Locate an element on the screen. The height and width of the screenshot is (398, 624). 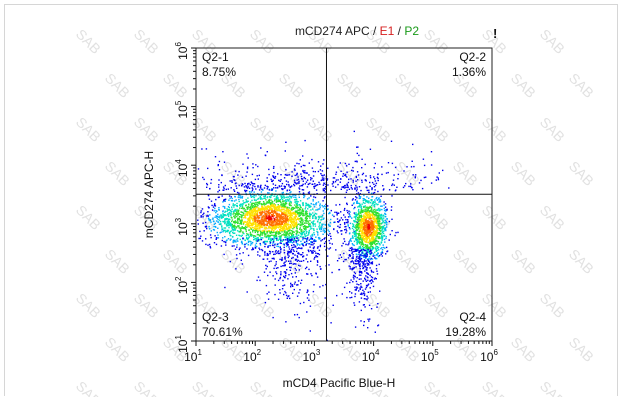
watermark-text-78: SAB is located at coordinates (436, 387).